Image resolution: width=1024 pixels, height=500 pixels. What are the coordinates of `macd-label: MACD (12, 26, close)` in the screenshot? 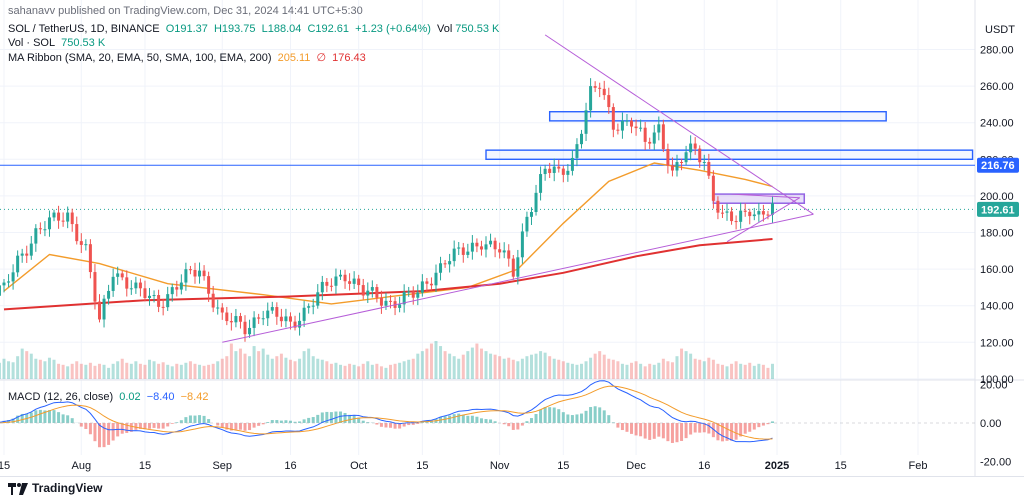 It's located at (60, 397).